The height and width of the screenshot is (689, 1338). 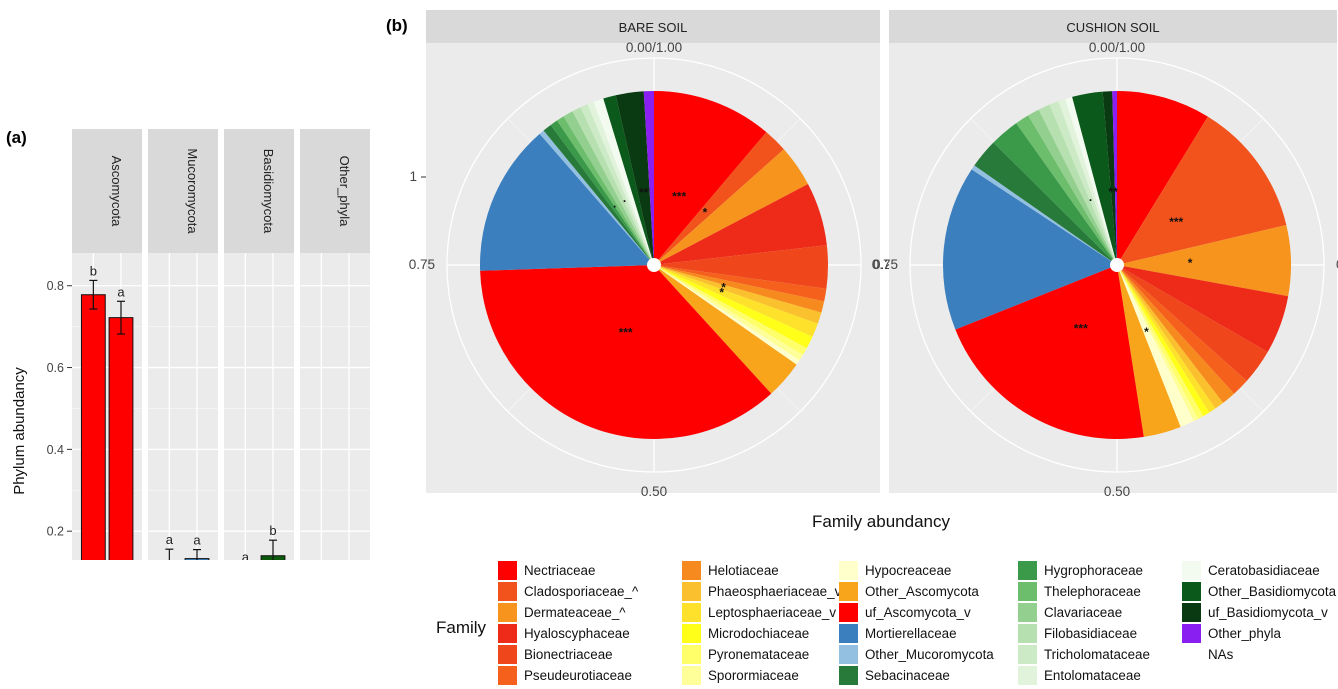 I want to click on legend-item: Other_Basidiomycota, so click(x=1259, y=591).